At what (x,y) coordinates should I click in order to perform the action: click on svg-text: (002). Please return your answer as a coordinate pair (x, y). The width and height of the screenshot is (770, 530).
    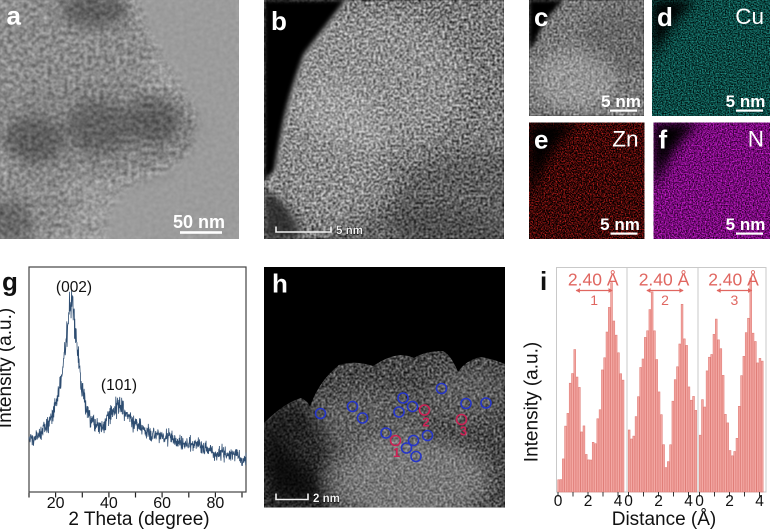
    Looking at the image, I should click on (74, 287).